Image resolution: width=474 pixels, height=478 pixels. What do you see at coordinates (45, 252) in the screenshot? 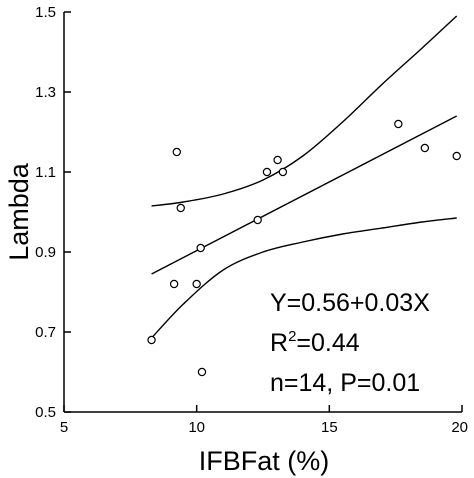
I see `y-tick-label: 0.9` at bounding box center [45, 252].